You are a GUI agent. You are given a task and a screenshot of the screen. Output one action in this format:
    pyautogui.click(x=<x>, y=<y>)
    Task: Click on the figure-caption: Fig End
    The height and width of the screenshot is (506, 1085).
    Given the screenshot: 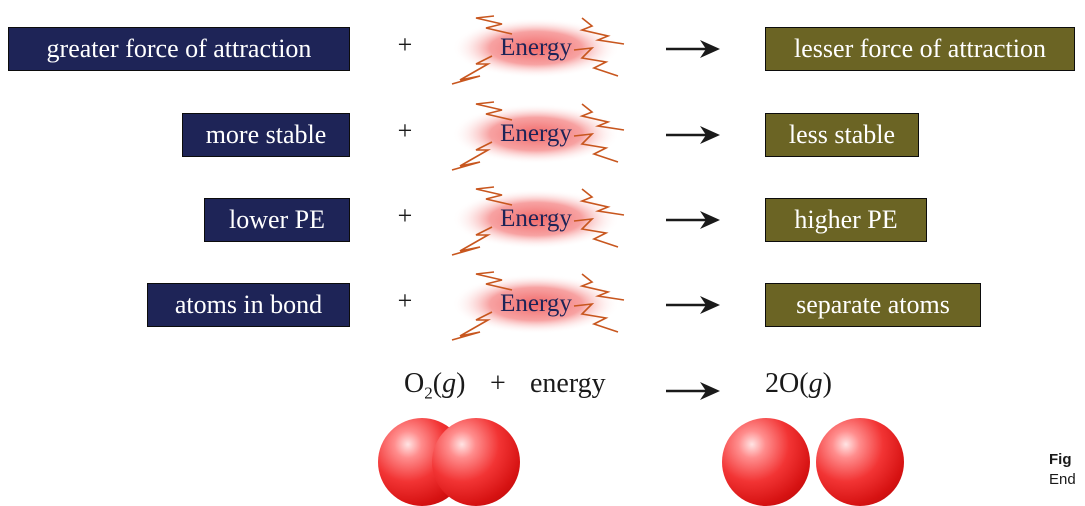 What is the action you would take?
    pyautogui.click(x=1067, y=470)
    